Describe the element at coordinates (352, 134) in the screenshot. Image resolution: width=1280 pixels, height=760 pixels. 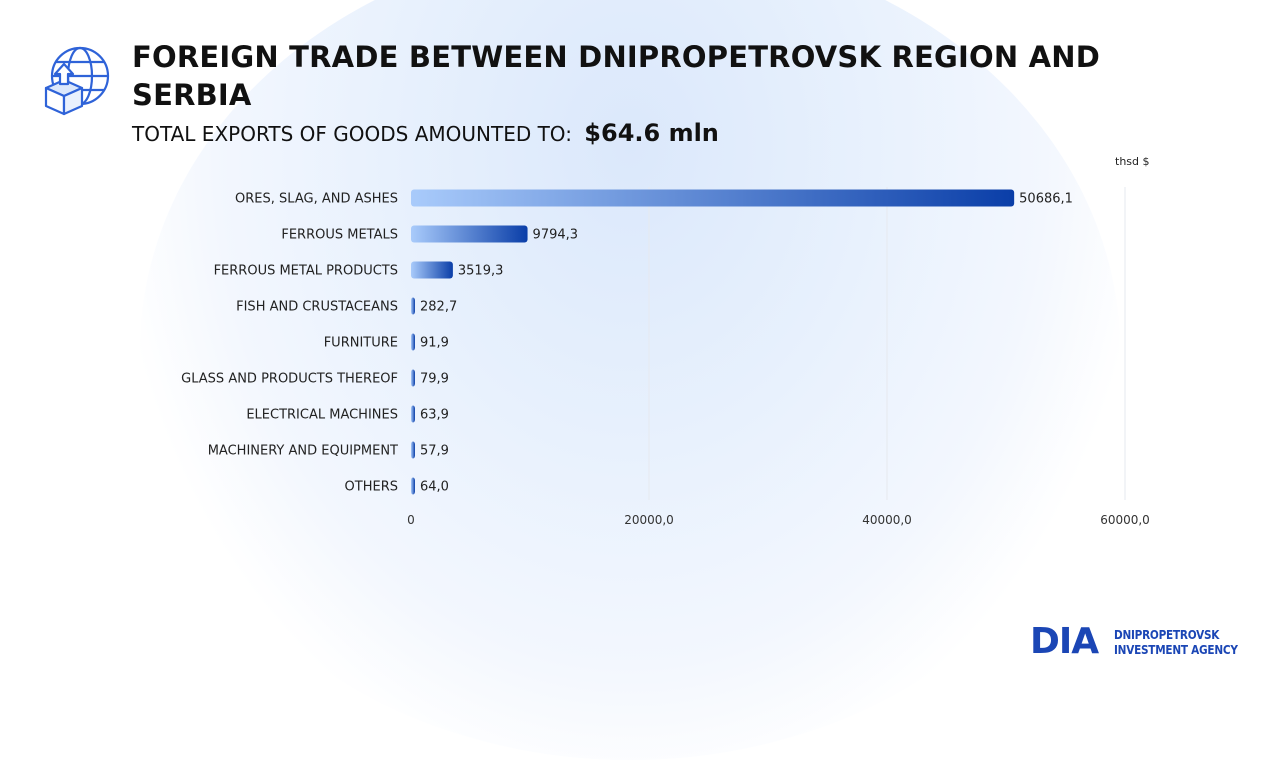
I see `subtitle-label: TOTAL EXPORTS OF GOODS AMOUNTED TO:` at that location.